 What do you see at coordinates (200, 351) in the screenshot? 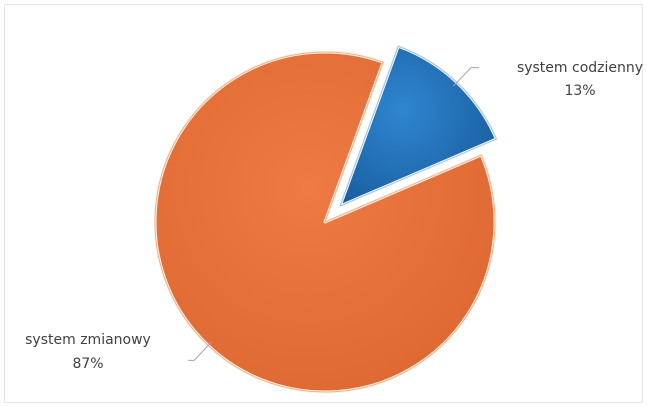
I see `leader-line-zmianowy` at bounding box center [200, 351].